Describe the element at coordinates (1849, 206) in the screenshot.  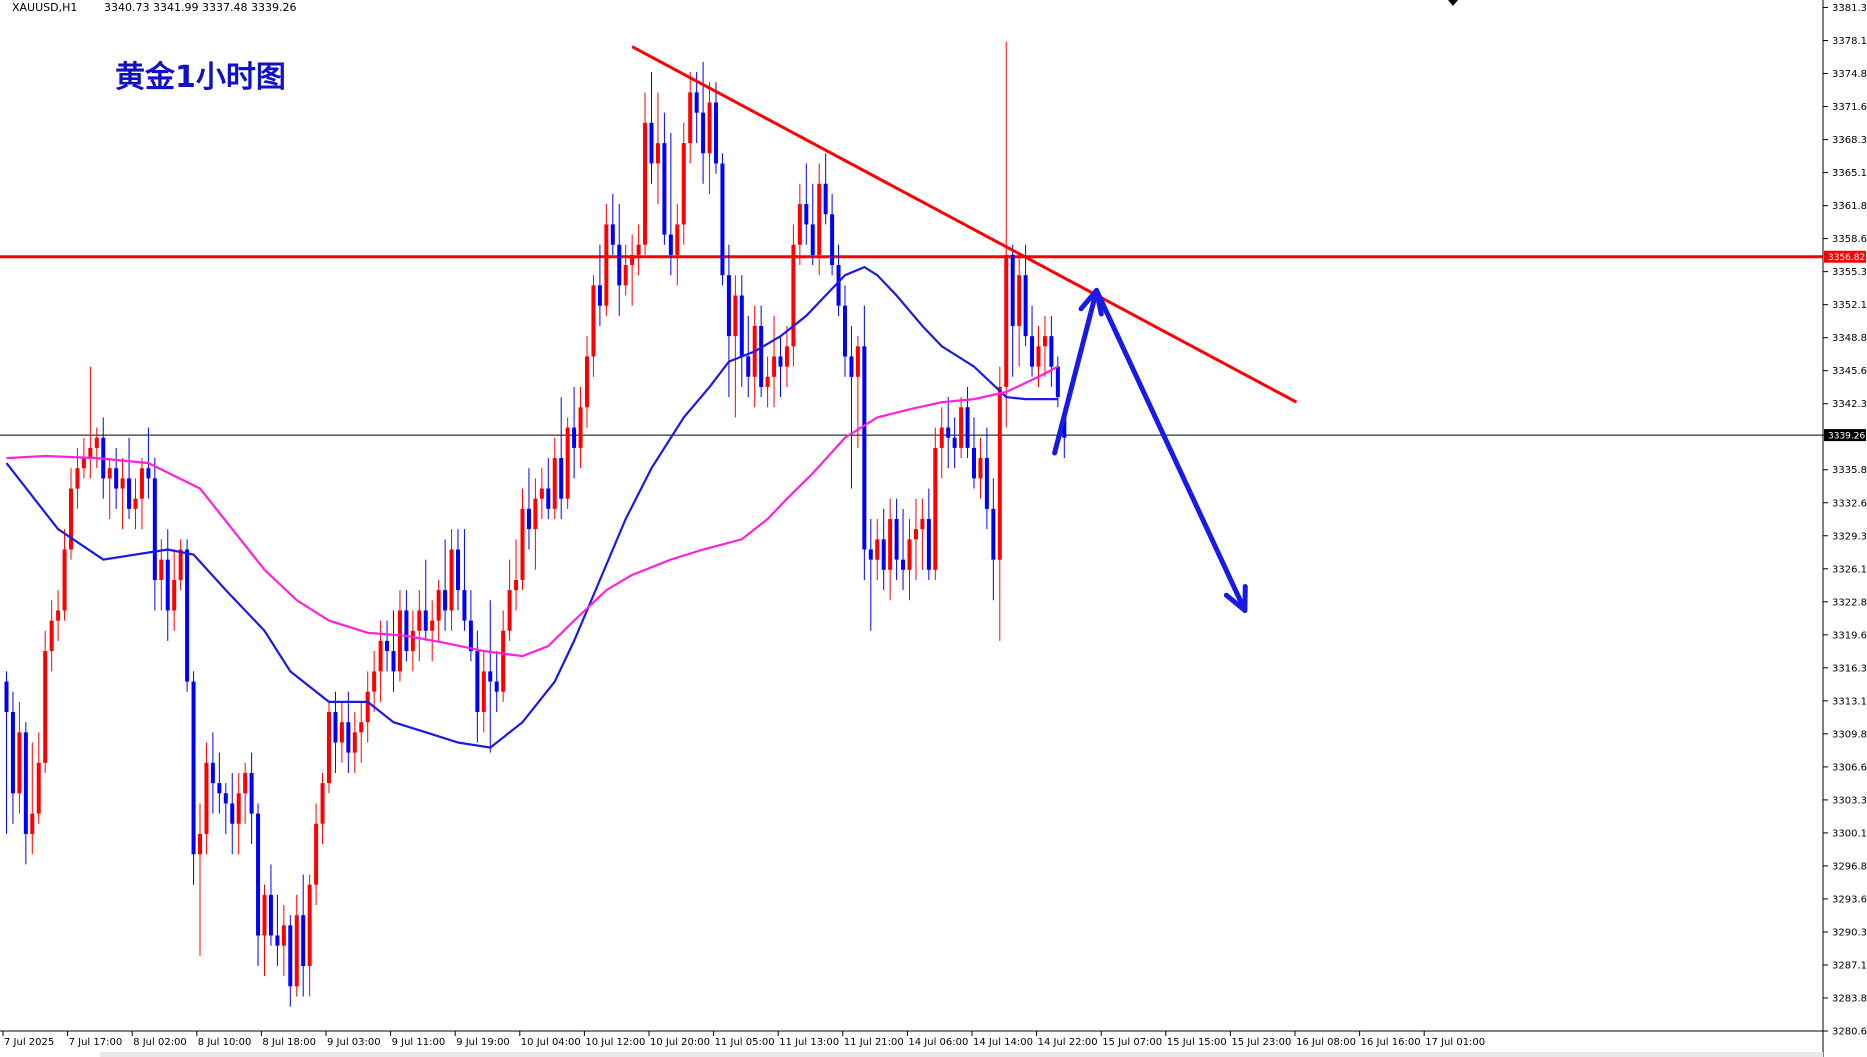
I see `y-tick-label: 3361.85` at that location.